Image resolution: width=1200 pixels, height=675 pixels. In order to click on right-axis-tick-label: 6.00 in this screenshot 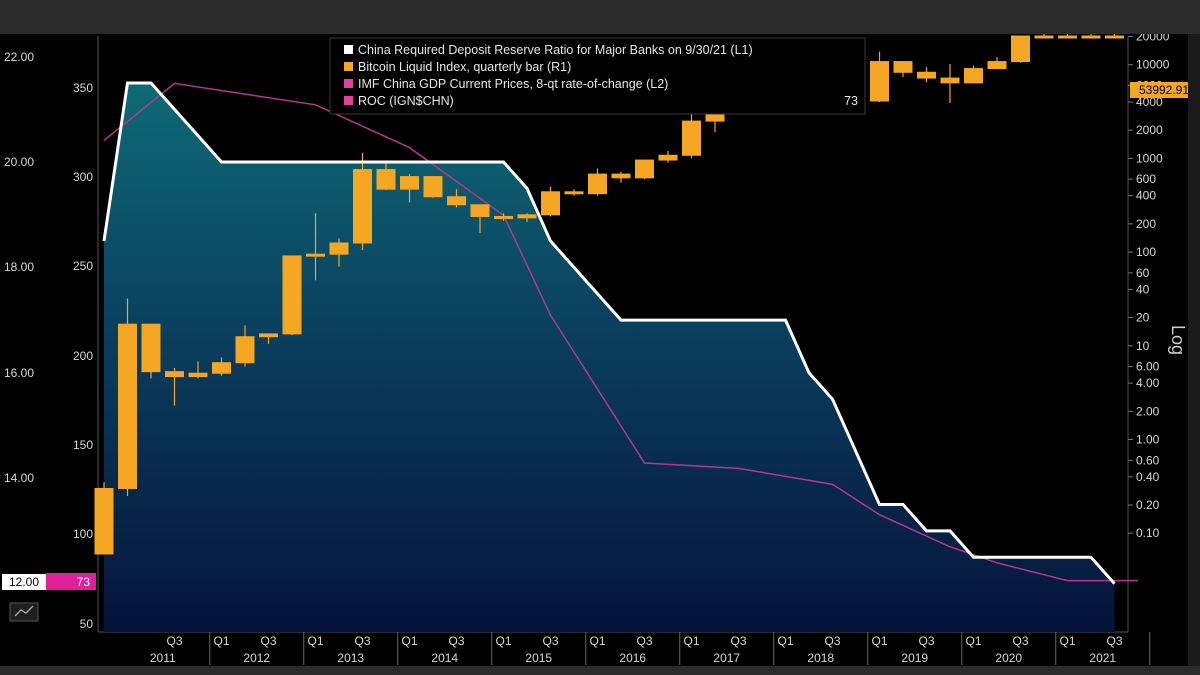, I will do `click(1148, 367)`.